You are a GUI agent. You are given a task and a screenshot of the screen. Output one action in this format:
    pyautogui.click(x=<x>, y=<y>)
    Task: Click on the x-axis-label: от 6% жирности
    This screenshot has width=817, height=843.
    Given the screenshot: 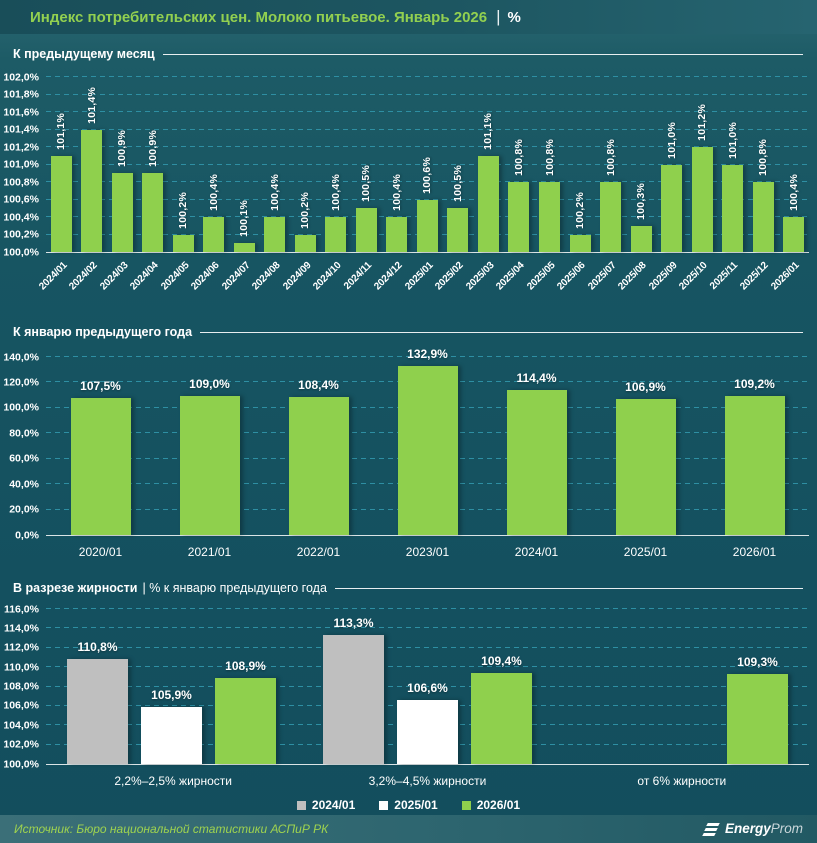 What is the action you would take?
    pyautogui.click(x=682, y=781)
    